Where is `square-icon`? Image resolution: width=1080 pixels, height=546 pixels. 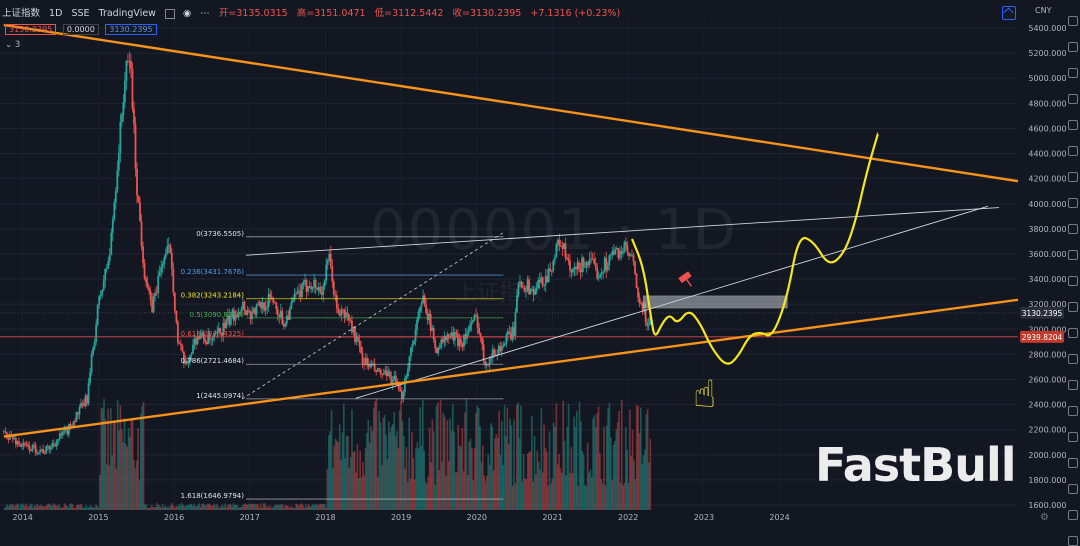
square-icon is located at coordinates (169, 13).